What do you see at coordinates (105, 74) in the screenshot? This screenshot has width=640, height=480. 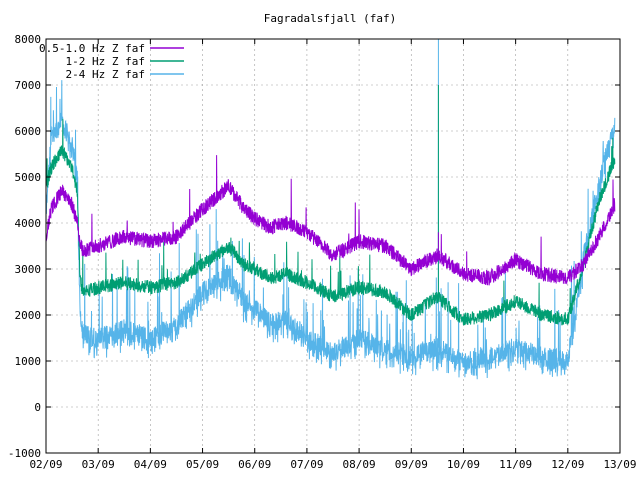 I see `legend-label: 2-4 Hz Z faf` at bounding box center [105, 74].